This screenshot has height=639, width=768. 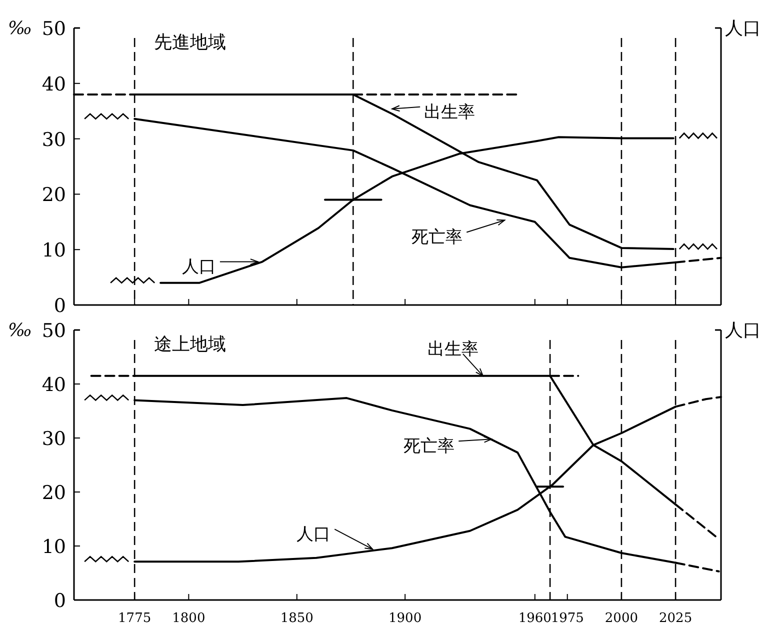 What do you see at coordinates (190, 42) in the screenshot?
I see `chart-title: 先進地域` at bounding box center [190, 42].